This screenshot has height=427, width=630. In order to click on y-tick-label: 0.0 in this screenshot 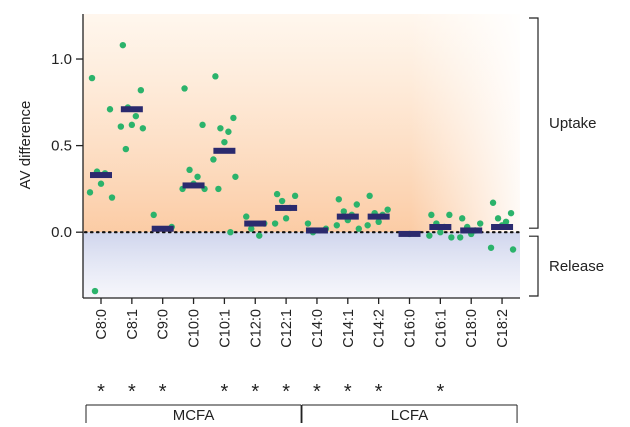, I will do `click(61, 232)`.